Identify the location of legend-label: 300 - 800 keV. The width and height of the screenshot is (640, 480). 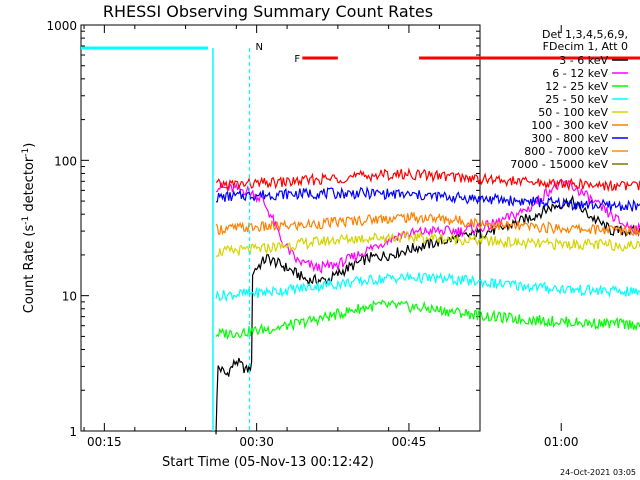
(569, 138).